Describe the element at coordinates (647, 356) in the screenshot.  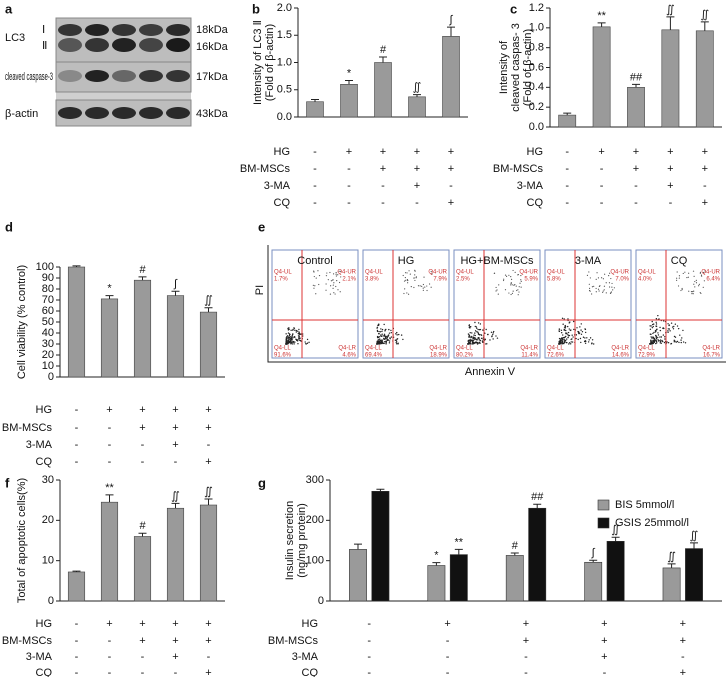
I see `quadrant-percent: 72.9%` at that location.